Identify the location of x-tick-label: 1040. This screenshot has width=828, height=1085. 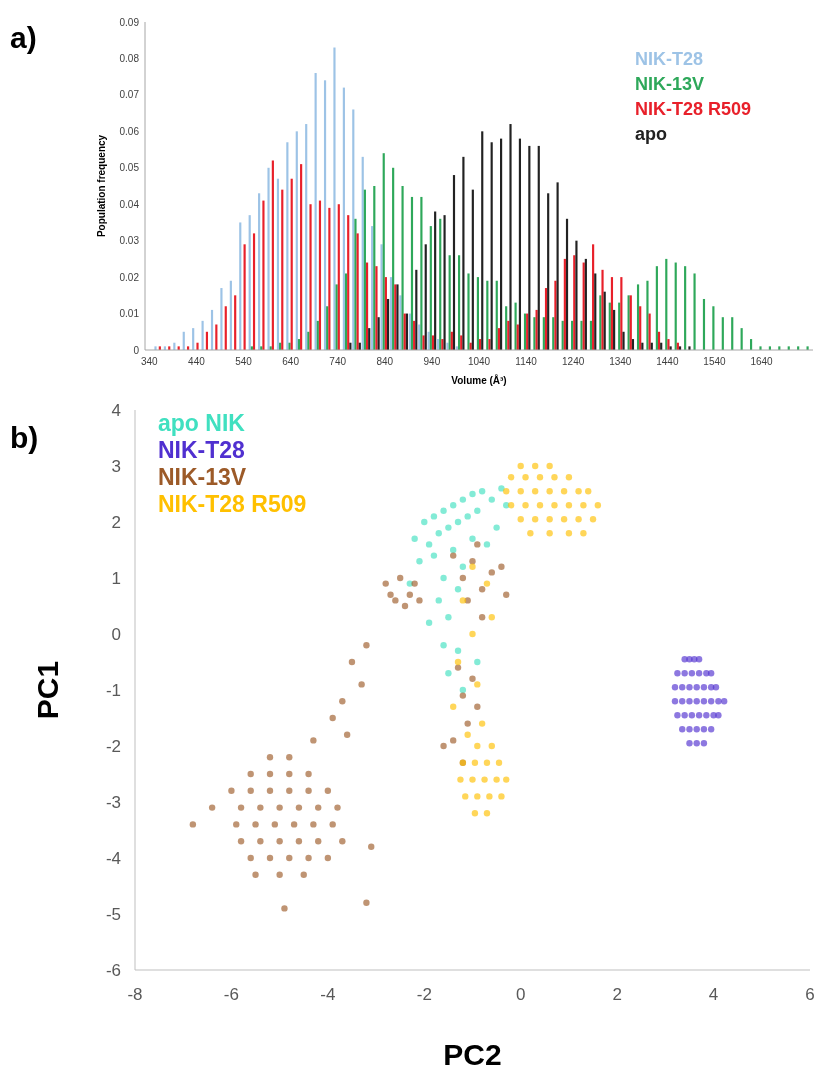
(479, 361).